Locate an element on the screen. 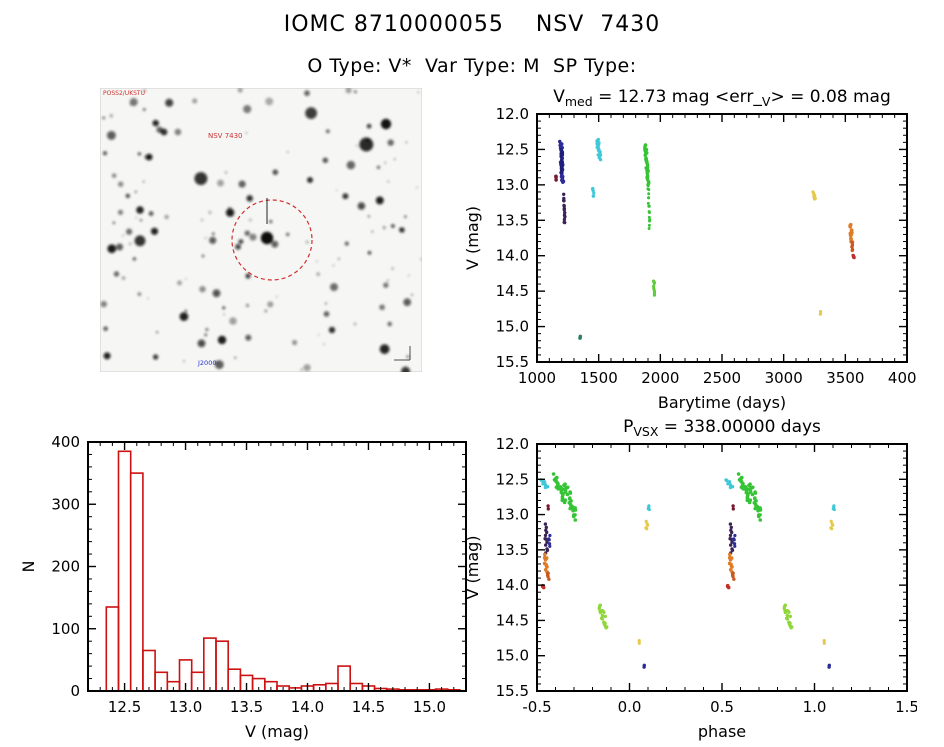  svg-text: 400 is located at coordinates (65, 442).